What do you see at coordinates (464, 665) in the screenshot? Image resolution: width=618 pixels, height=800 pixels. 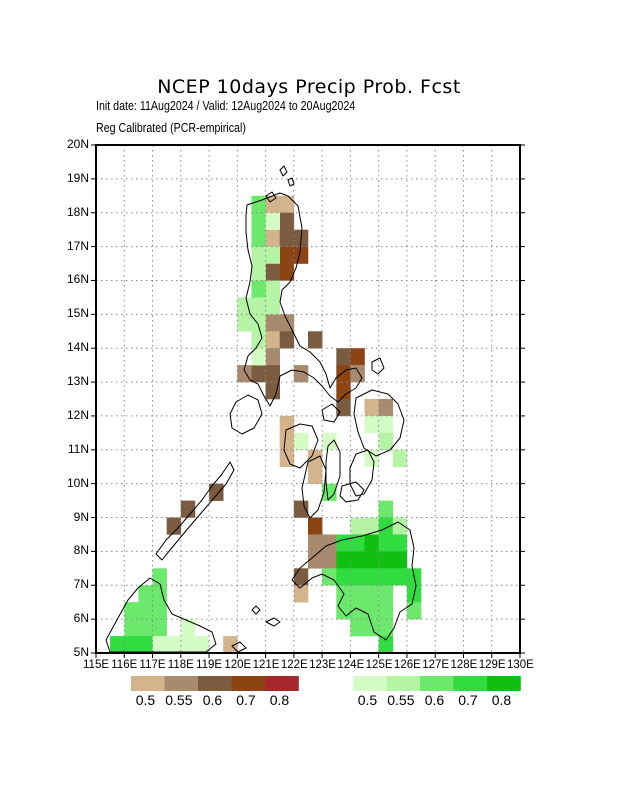 I see `lon-tick-label: 128E` at bounding box center [464, 665].